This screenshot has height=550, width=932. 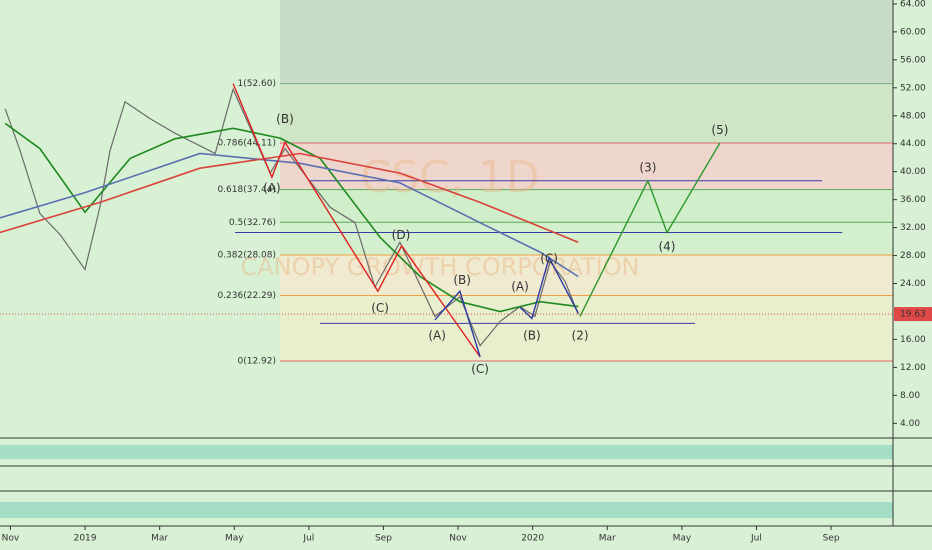 I want to click on last-price-label: 19.63, so click(x=913, y=315).